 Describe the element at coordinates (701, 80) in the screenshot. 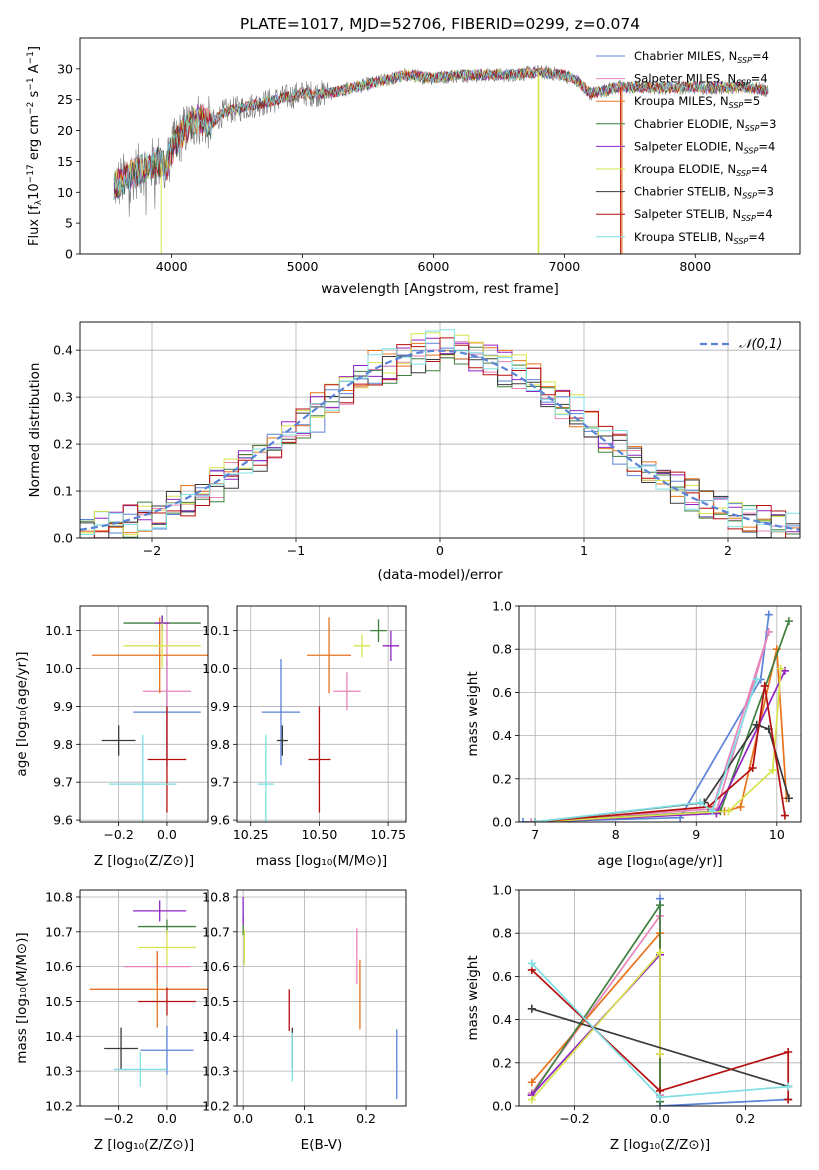

I see `legend-label-salpeter-miles: Salpeter MILES, NSSP=4` at that location.